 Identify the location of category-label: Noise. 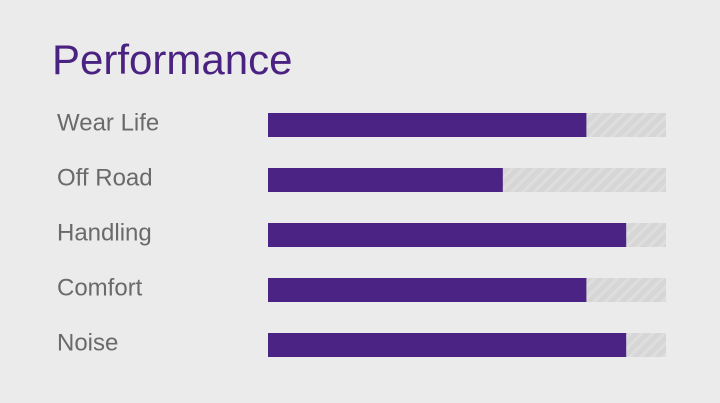
(87, 342).